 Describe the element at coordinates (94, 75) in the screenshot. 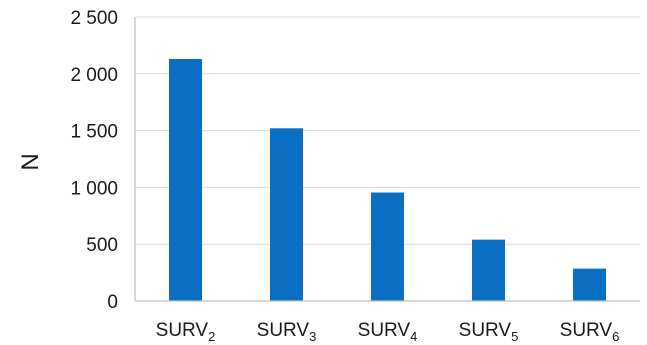

I see `y-tick-label: 2 000` at that location.